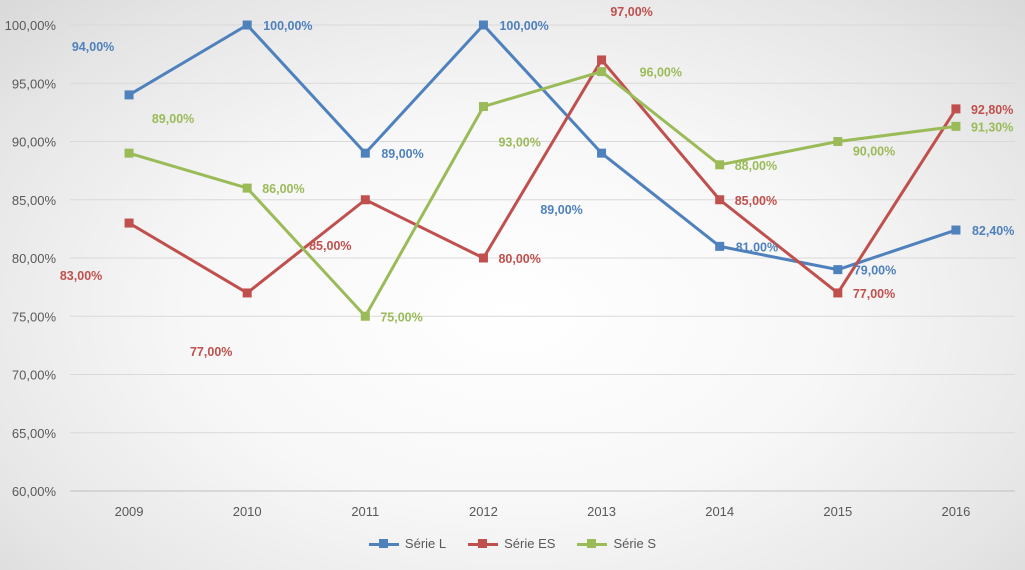  Describe the element at coordinates (425, 543) in the screenshot. I see `legend-label: Série L` at that location.